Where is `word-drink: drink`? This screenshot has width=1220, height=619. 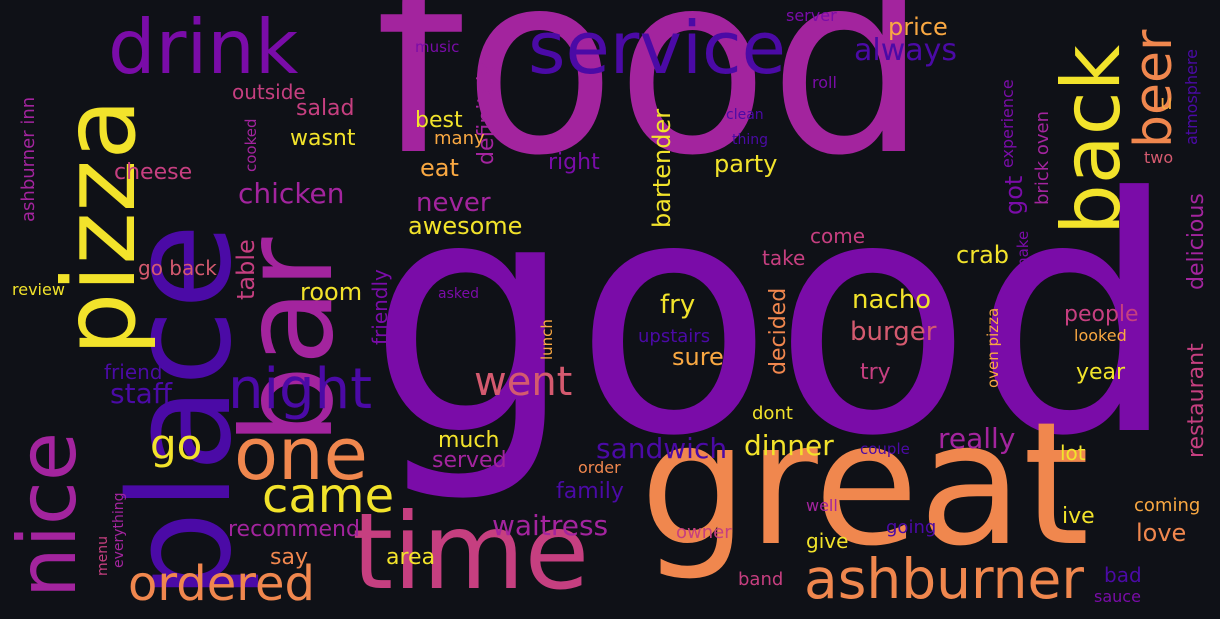
word-drink: drink is located at coordinates (203, 47).